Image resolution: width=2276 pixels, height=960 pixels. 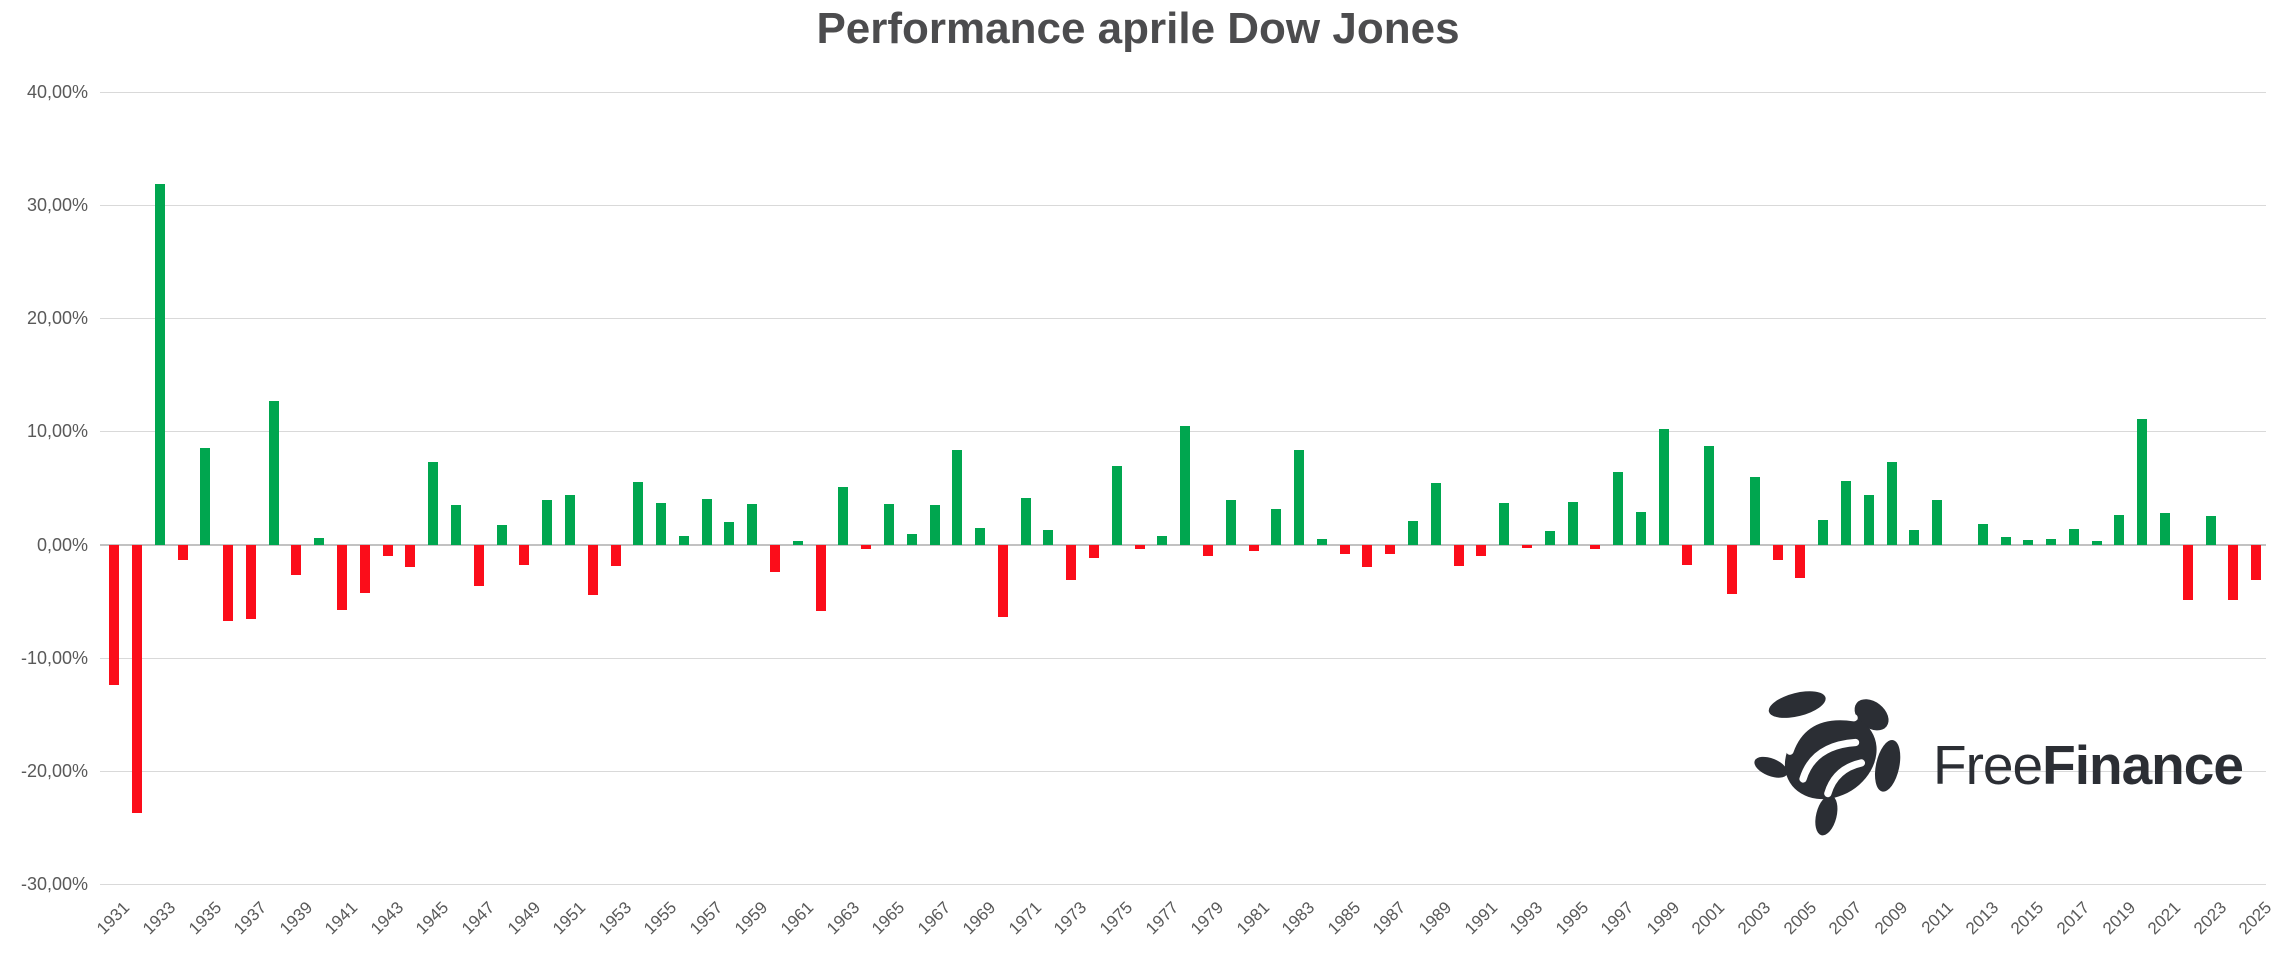 What do you see at coordinates (1435, 918) in the screenshot?
I see `x-axis-label: 1989` at bounding box center [1435, 918].